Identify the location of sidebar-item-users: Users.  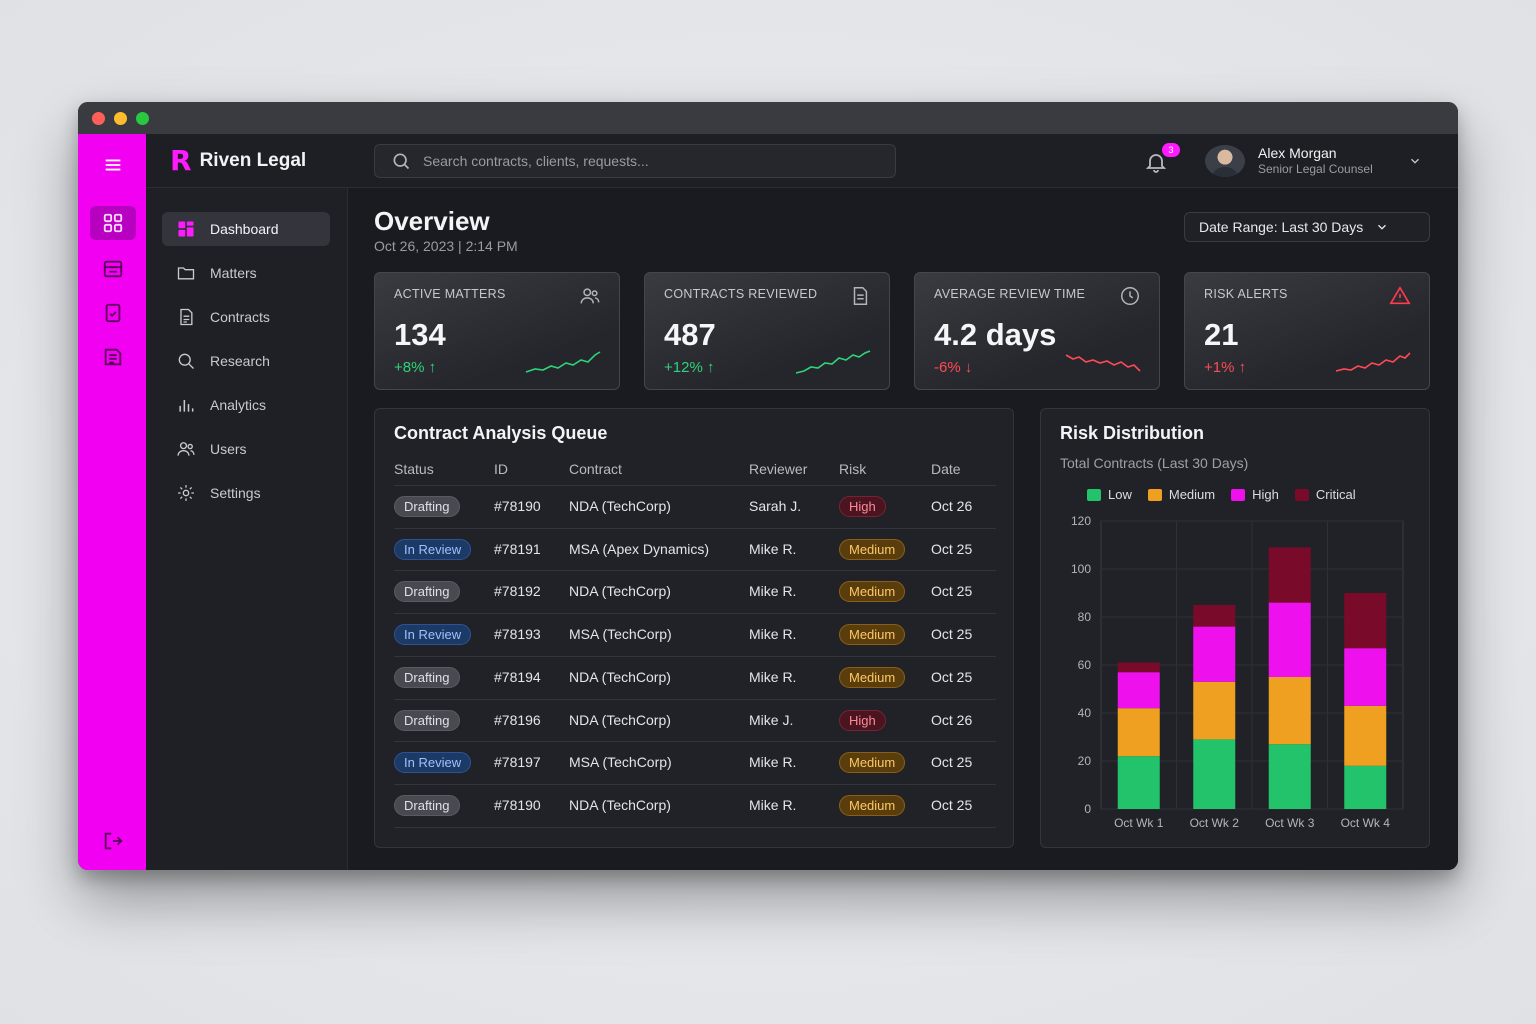
(246, 449).